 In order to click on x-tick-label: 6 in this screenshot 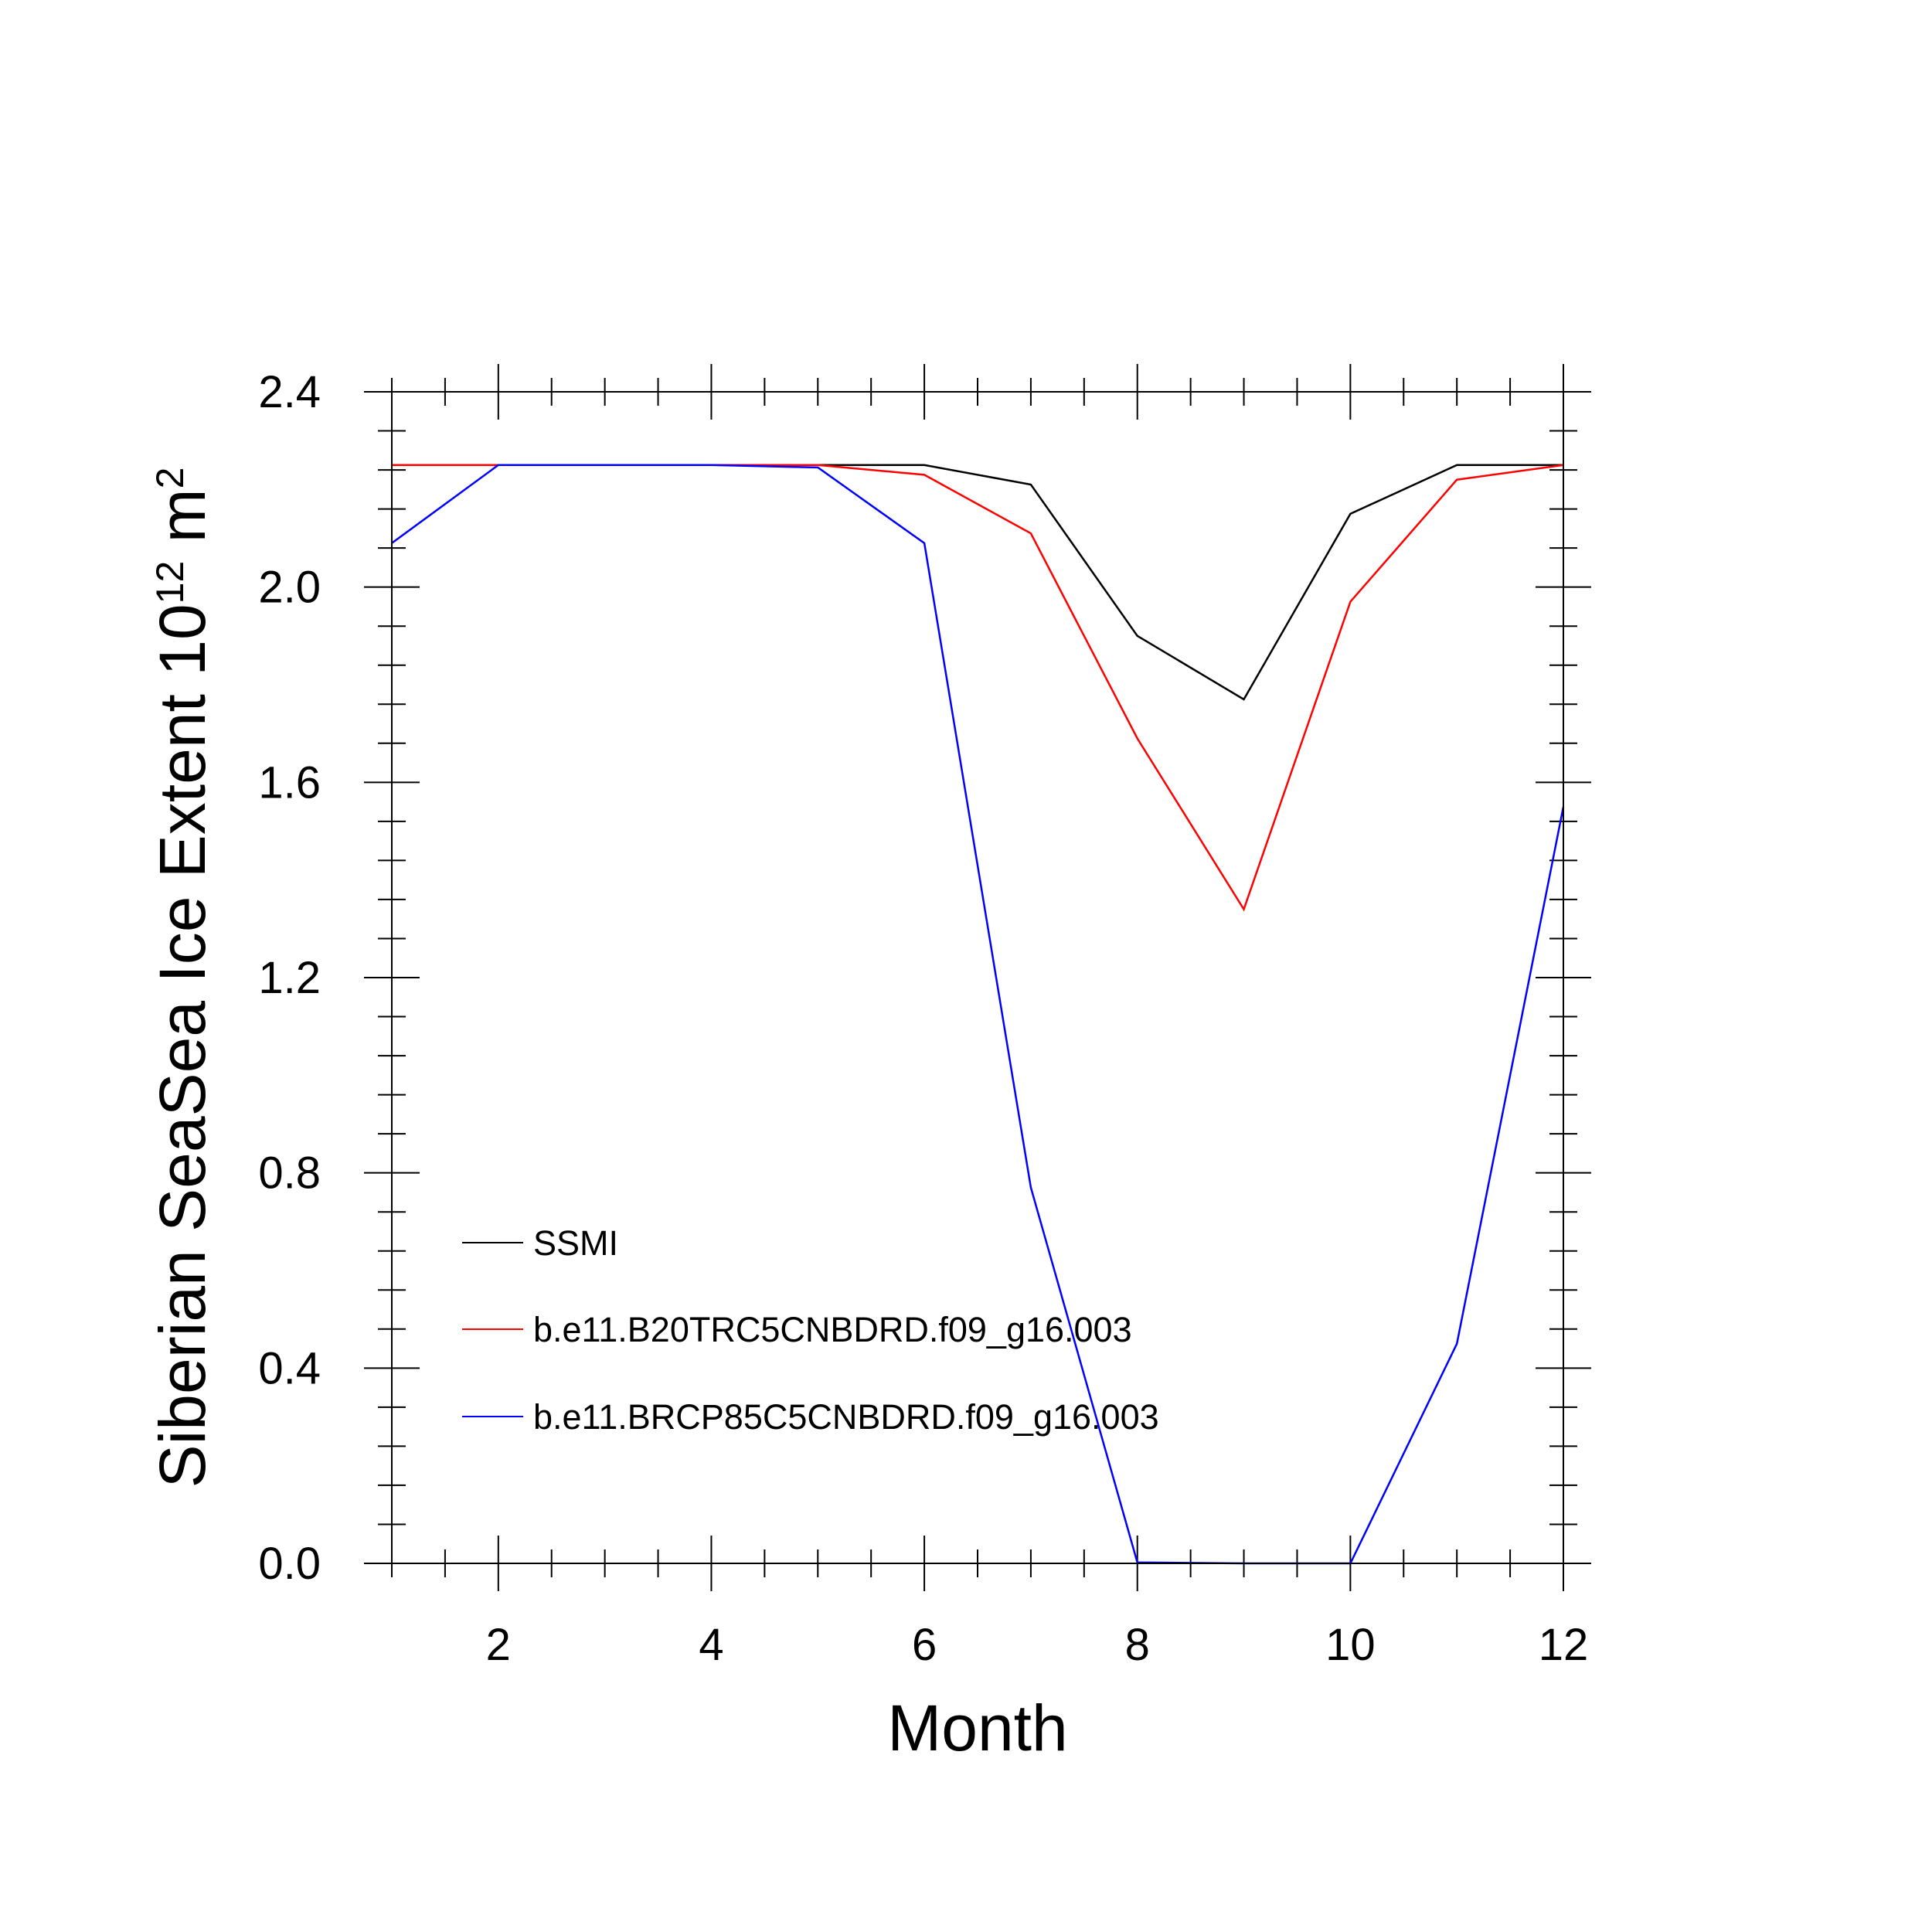, I will do `click(925, 1645)`.